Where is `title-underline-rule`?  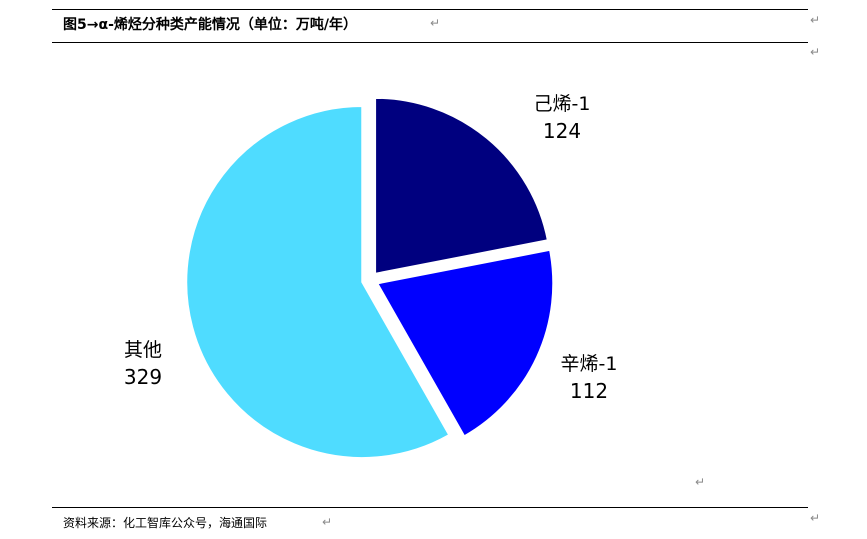
title-underline-rule is located at coordinates (430, 42).